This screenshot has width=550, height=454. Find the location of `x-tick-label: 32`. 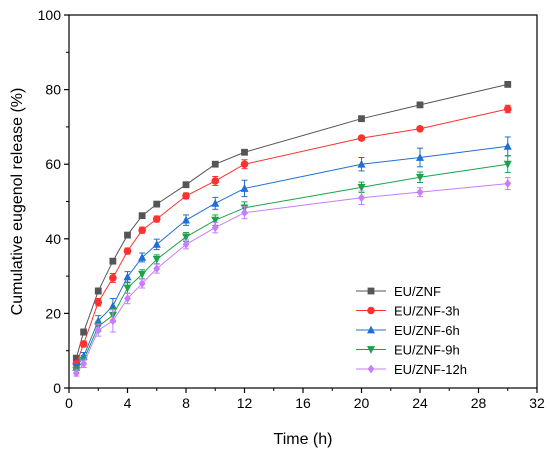

x-tick-label: 32 is located at coordinates (537, 403).